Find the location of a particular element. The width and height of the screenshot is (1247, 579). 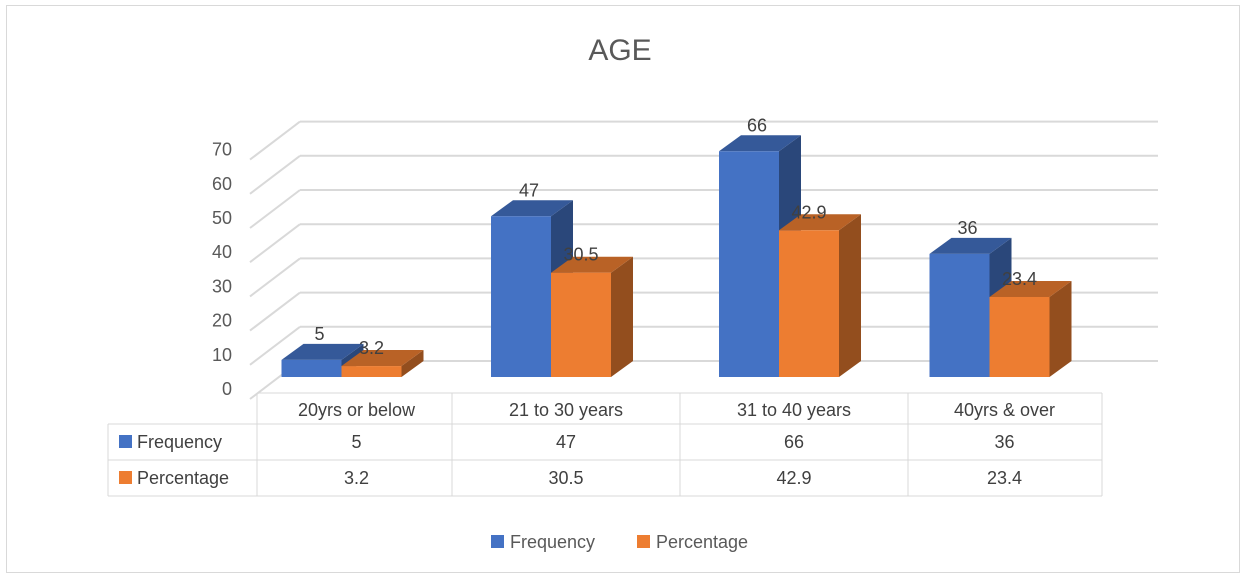

y-tick-label: 70 is located at coordinates (222, 150).